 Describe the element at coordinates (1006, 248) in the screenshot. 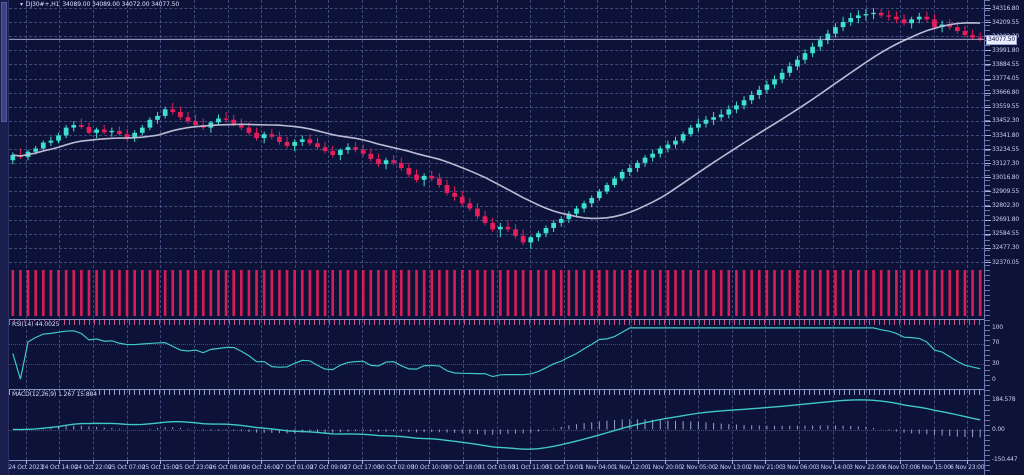

I see `price-axis-label: 32477.30` at that location.